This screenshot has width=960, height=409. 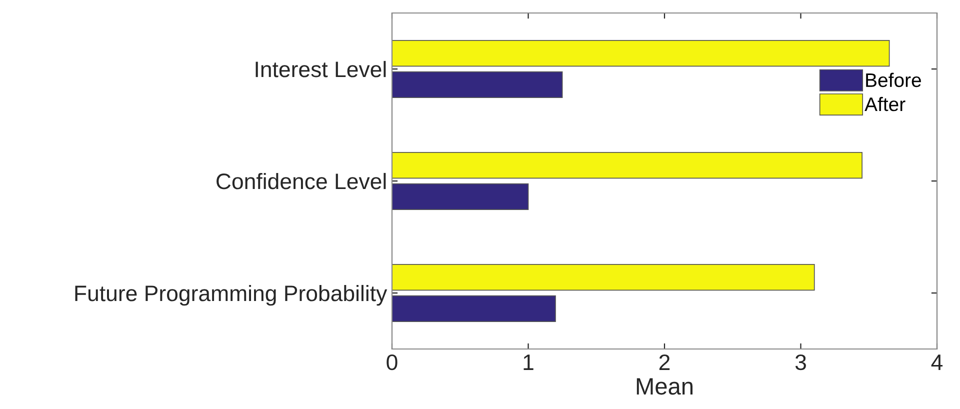 What do you see at coordinates (664, 386) in the screenshot?
I see `x-axis-title: Mean` at bounding box center [664, 386].